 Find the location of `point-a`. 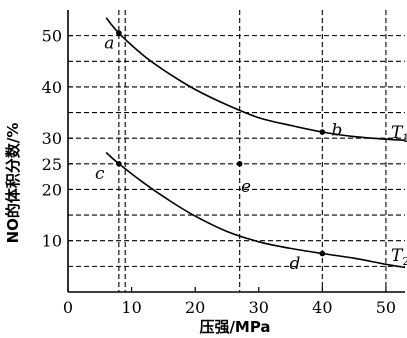

point-a is located at coordinates (119, 33).